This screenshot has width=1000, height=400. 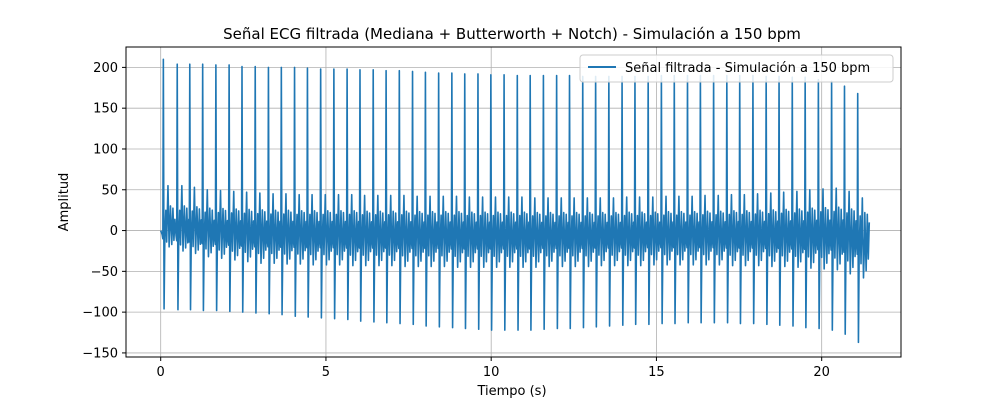 What do you see at coordinates (105, 149) in the screenshot?
I see `y-tick-label: 100` at bounding box center [105, 149].